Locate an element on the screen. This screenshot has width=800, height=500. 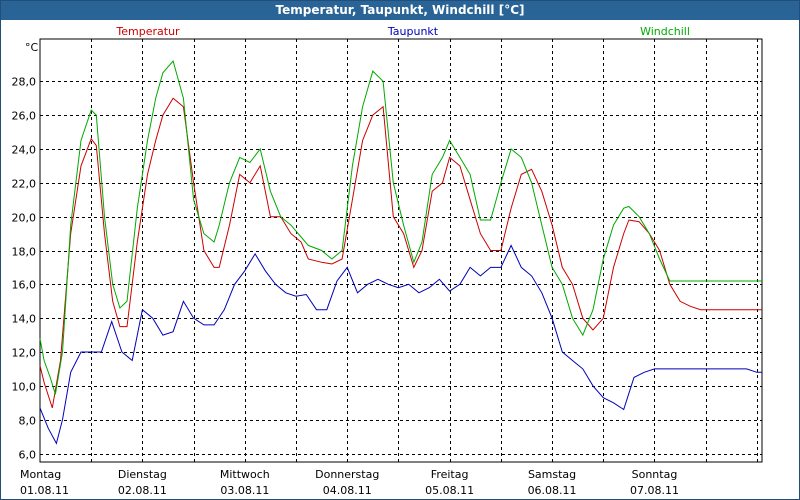
legend-entry-taupunkt: Taupunkt is located at coordinates (413, 31).